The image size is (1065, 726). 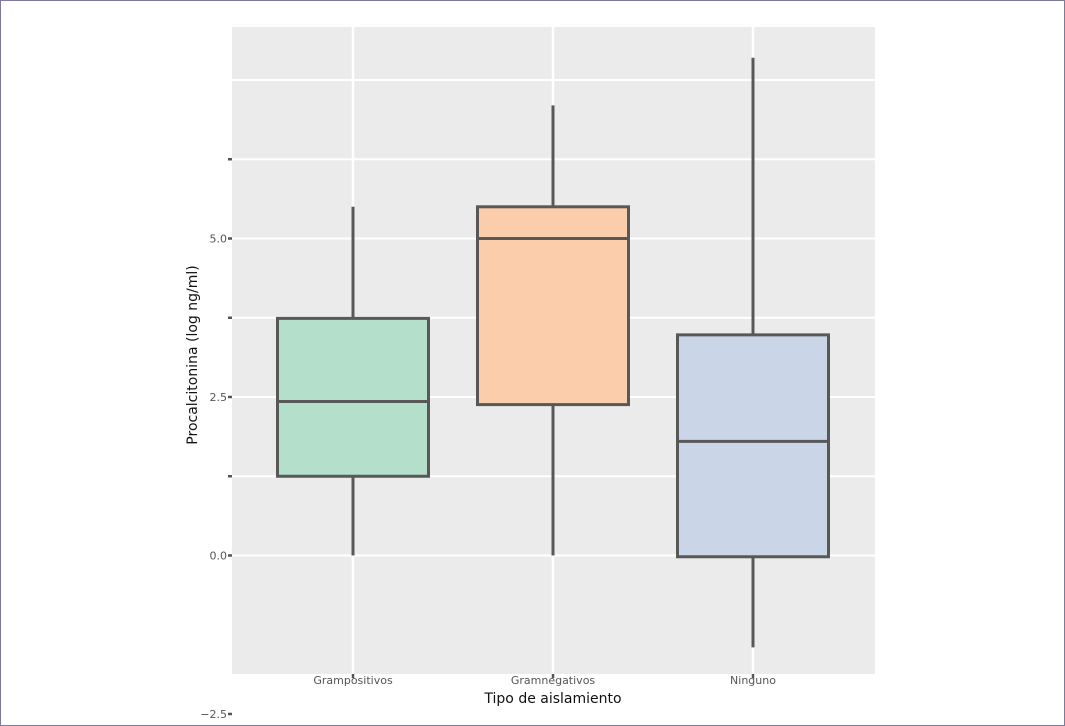 What do you see at coordinates (553, 680) in the screenshot?
I see `x-tick-label: Gramnegativos` at bounding box center [553, 680].